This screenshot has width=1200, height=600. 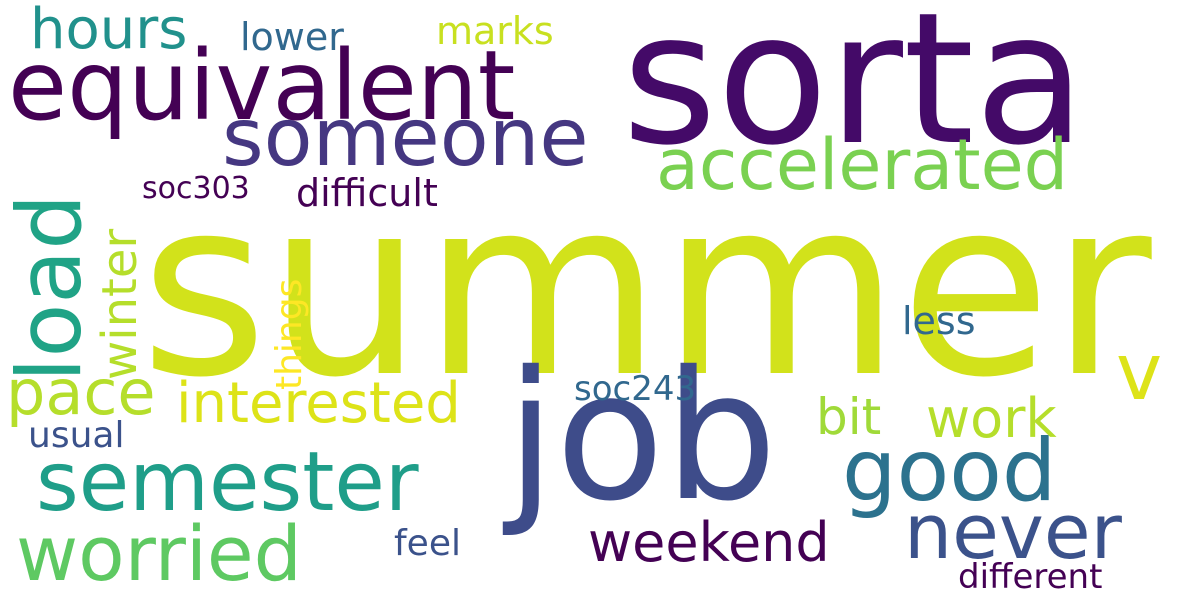 I want to click on word-interested: interested, so click(x=318, y=403).